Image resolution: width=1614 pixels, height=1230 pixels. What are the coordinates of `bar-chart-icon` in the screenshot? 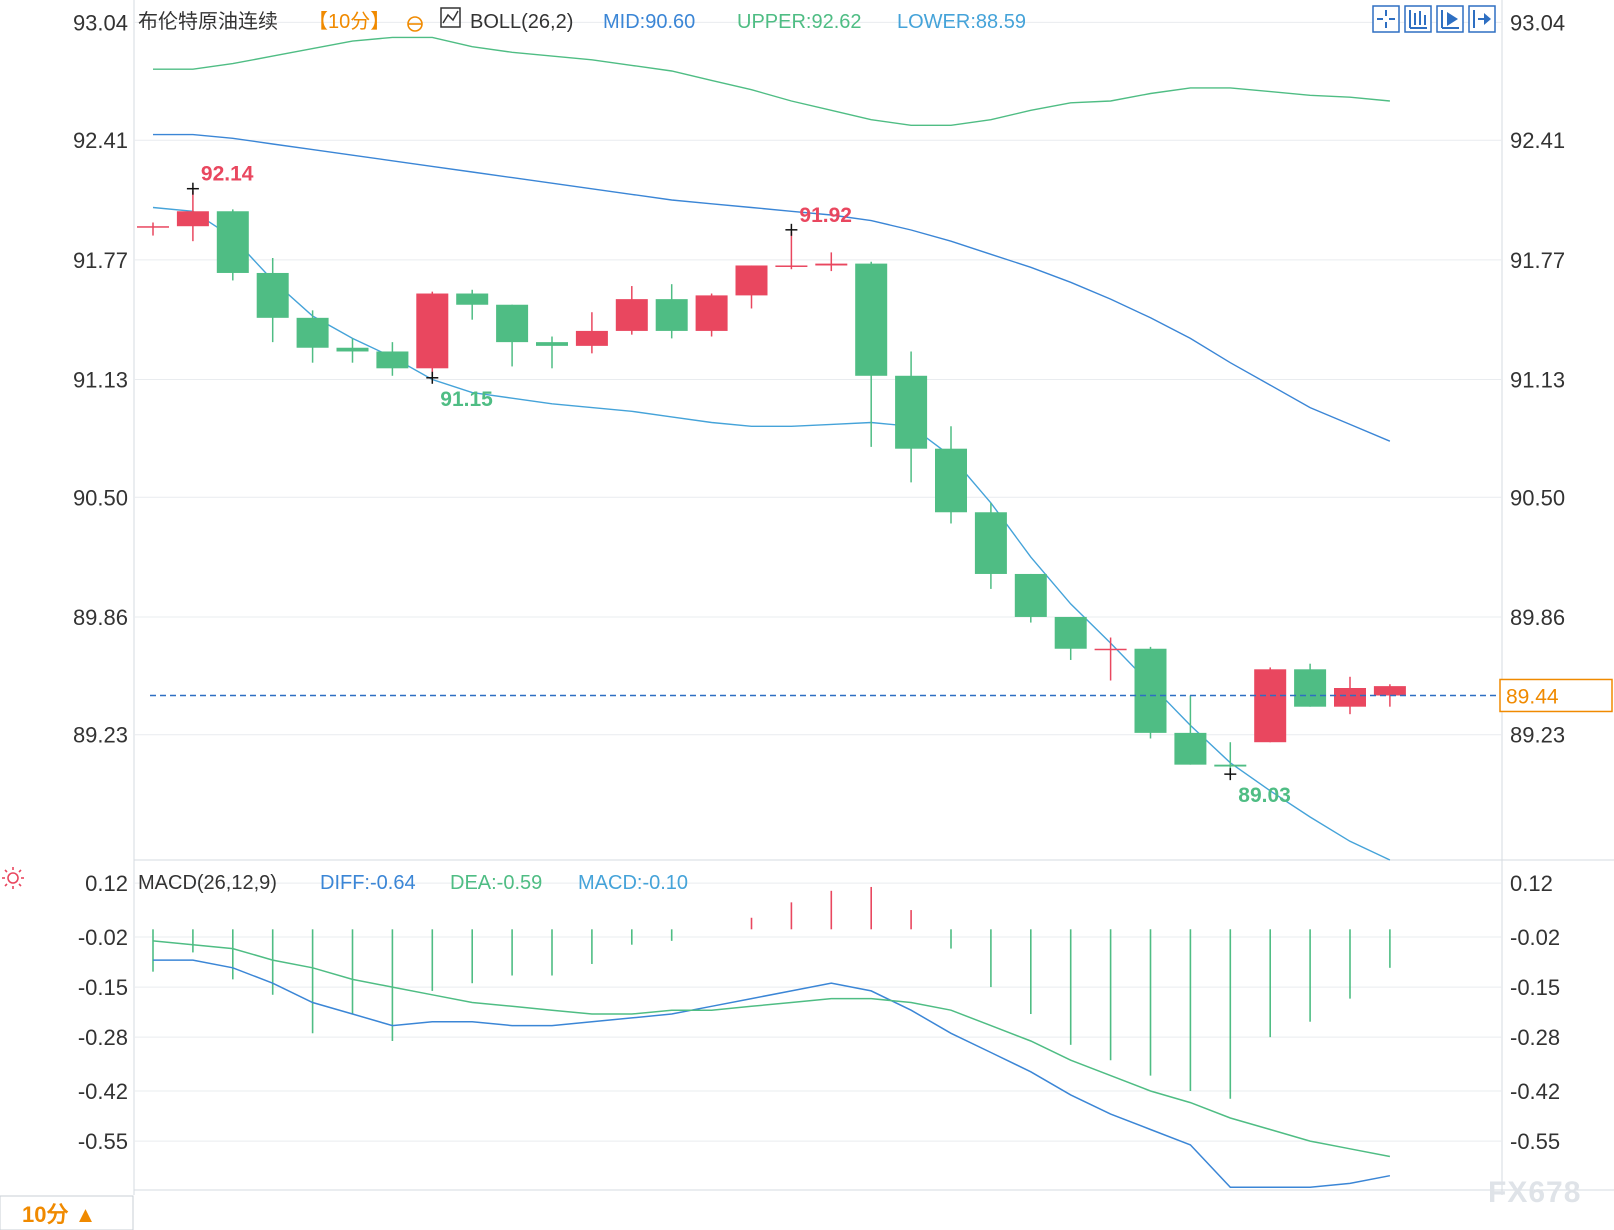 It's located at (1418, 19).